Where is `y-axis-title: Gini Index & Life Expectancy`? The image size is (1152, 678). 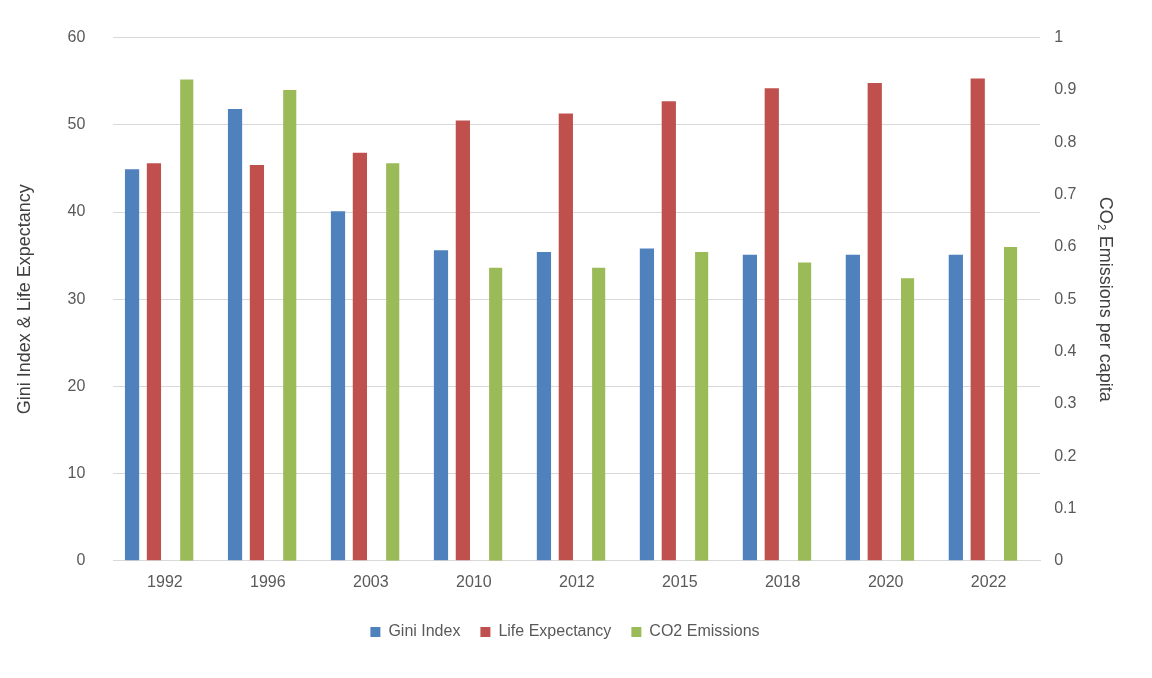
y-axis-title: Gini Index & Life Expectancy is located at coordinates (23, 299).